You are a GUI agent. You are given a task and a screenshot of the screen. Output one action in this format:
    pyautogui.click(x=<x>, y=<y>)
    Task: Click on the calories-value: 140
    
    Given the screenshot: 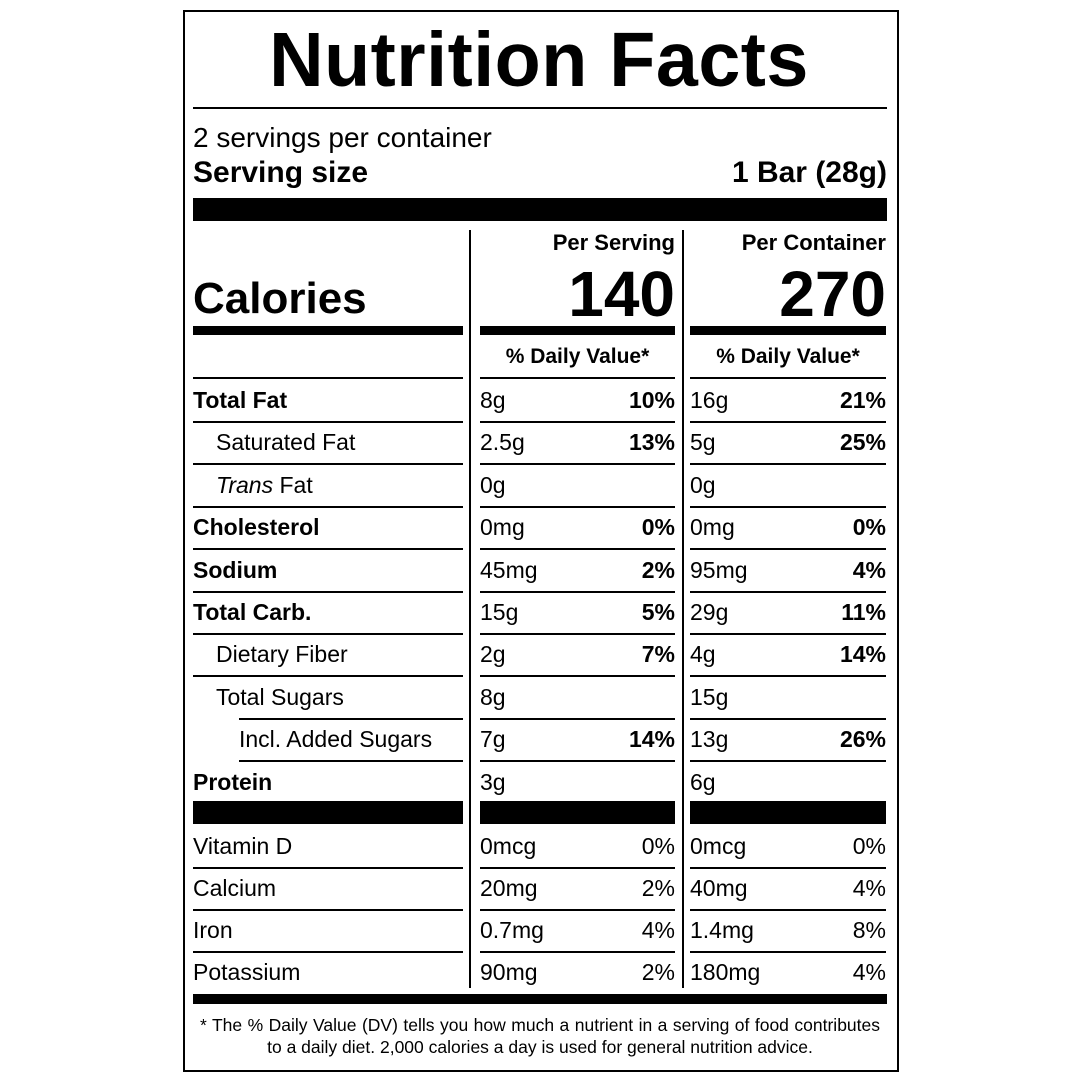 What is the action you would take?
    pyautogui.click(x=621, y=294)
    